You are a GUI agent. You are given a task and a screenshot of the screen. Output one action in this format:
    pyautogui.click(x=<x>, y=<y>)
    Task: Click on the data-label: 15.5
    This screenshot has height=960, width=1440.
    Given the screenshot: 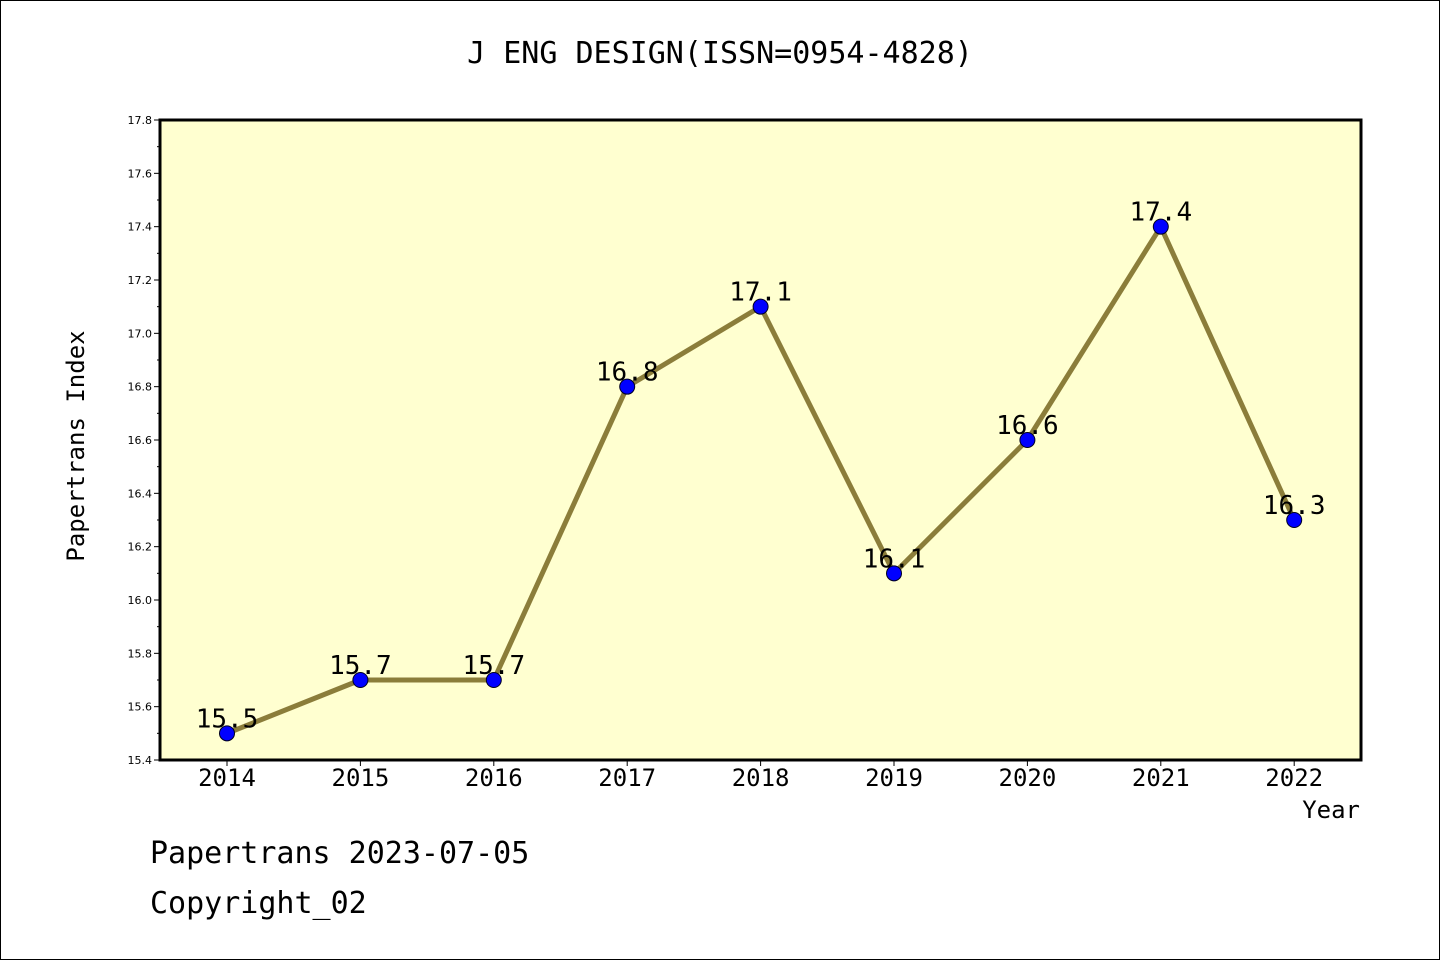 What is the action you would take?
    pyautogui.click(x=227, y=719)
    